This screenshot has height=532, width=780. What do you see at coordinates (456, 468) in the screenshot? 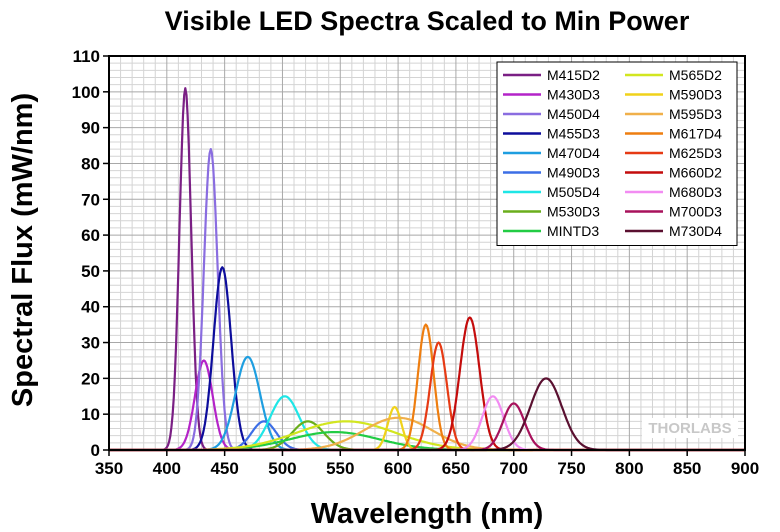
I see `x-tick-label: 650` at bounding box center [456, 468].